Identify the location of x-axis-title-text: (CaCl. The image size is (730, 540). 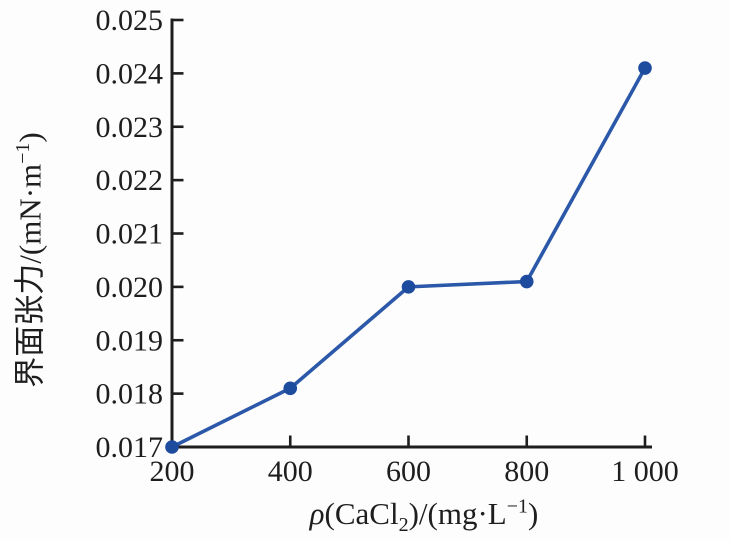
(361, 513).